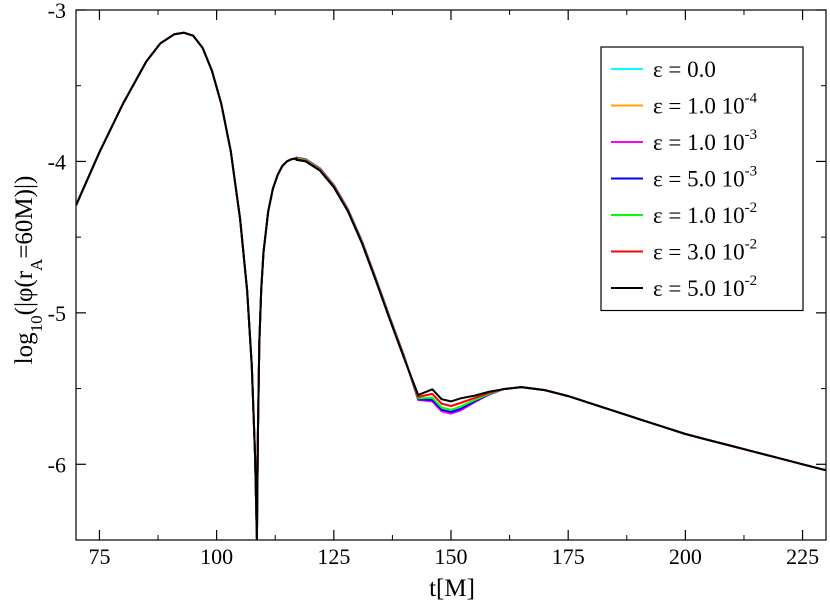 The image size is (830, 604). Describe the element at coordinates (451, 556) in the screenshot. I see `x-tick-label: 150` at that location.